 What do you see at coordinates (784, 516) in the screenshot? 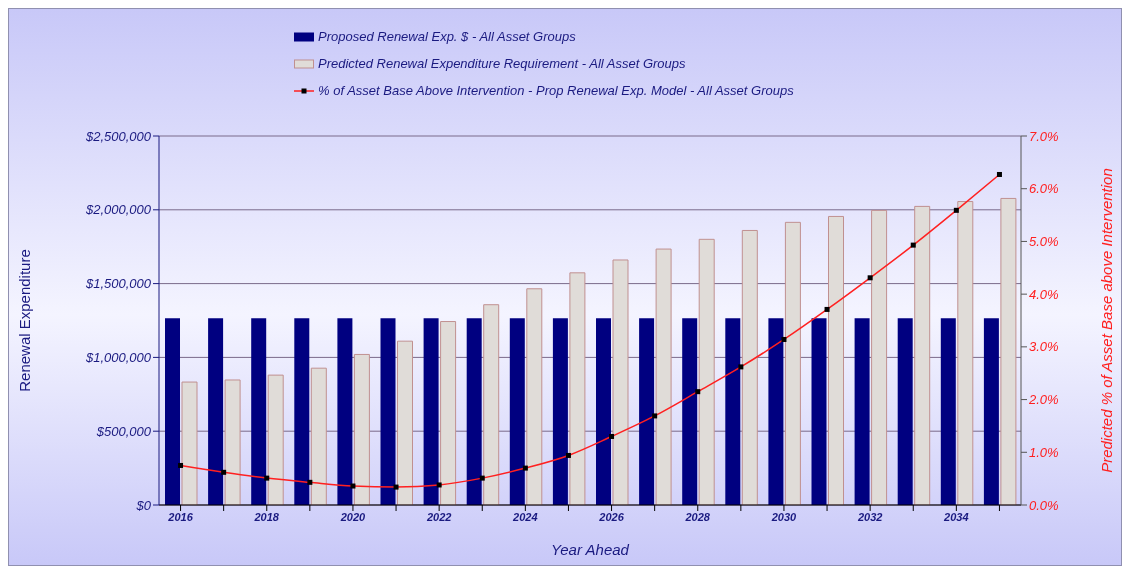
I see `x-tick-label: 2030` at bounding box center [784, 516].